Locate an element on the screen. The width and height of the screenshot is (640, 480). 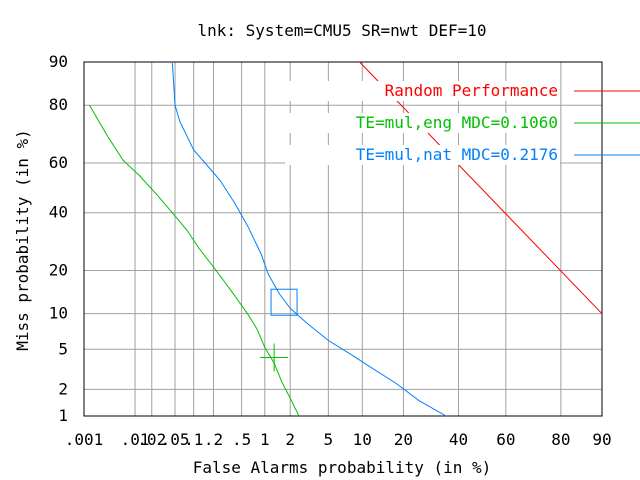
x-tick-label: .1 is located at coordinates (193, 439).